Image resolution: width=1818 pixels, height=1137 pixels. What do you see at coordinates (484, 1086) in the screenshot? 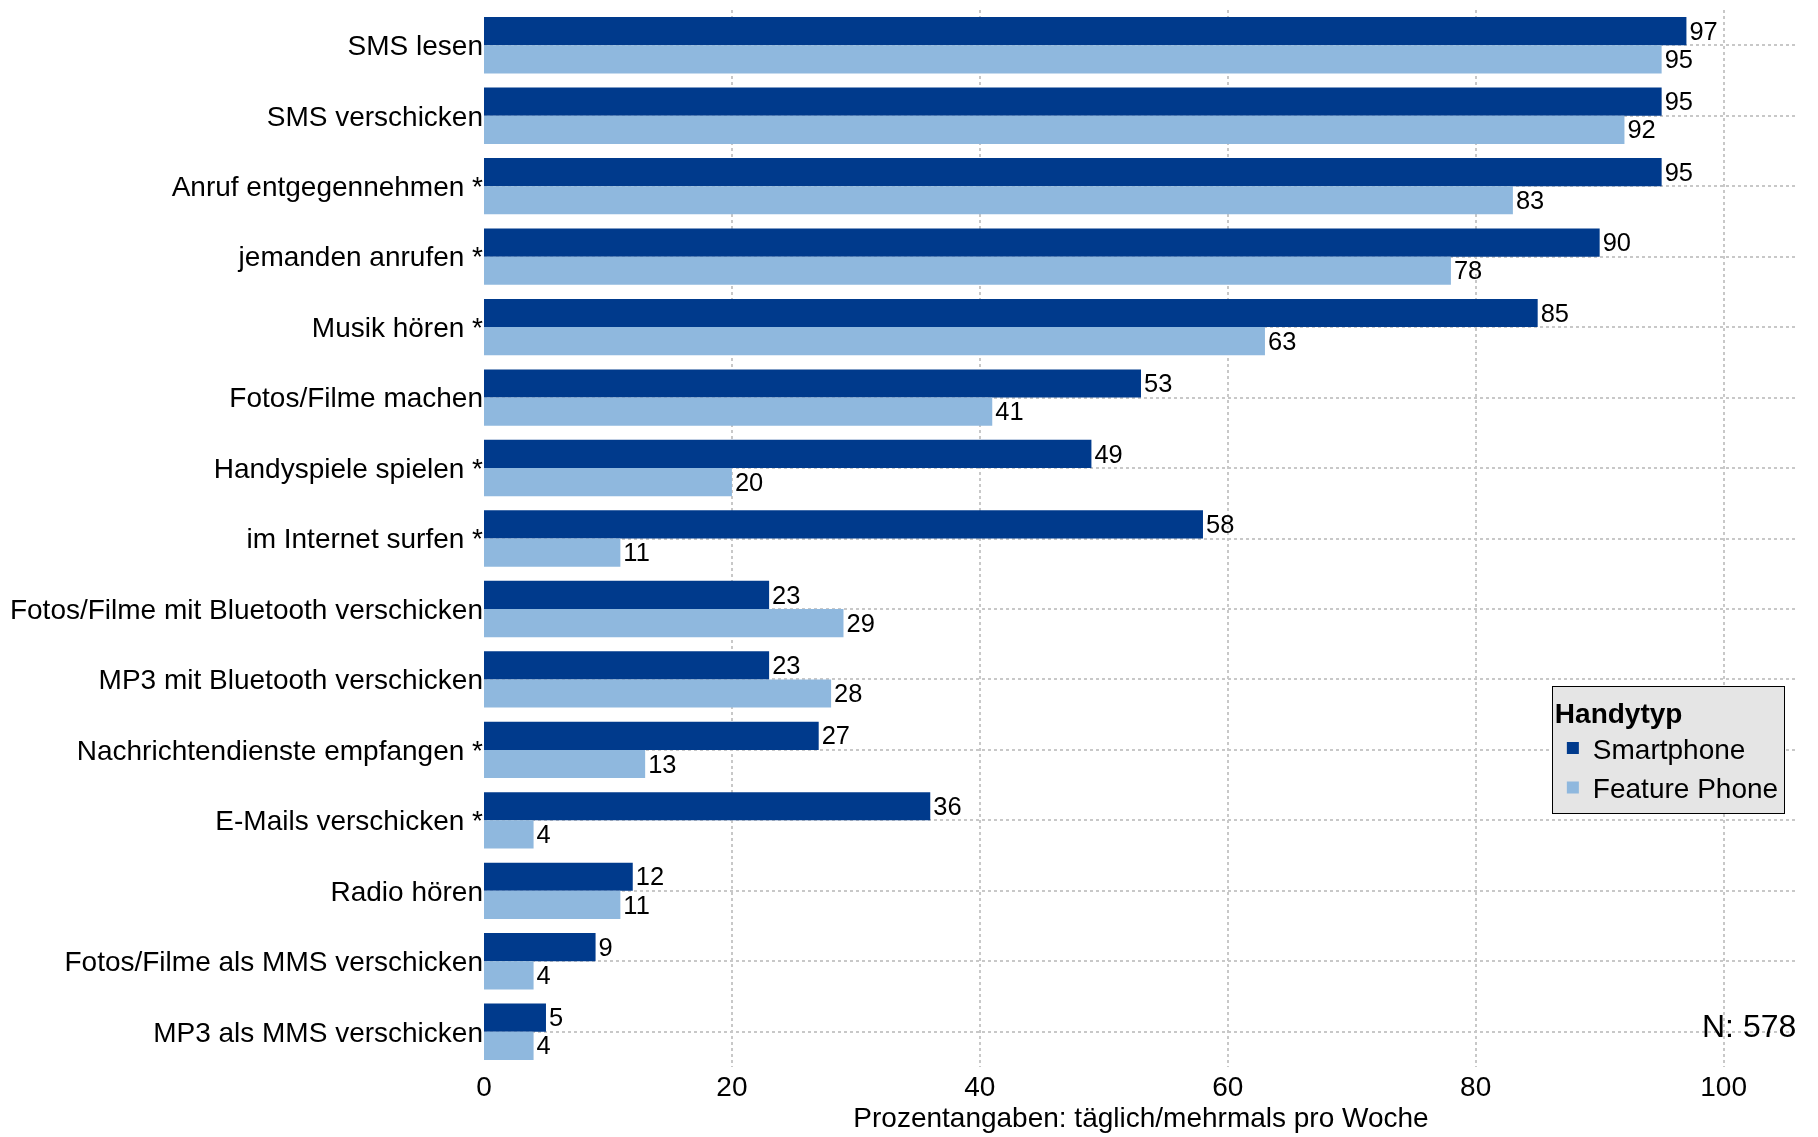
I see `x-tick-label: 0` at bounding box center [484, 1086].